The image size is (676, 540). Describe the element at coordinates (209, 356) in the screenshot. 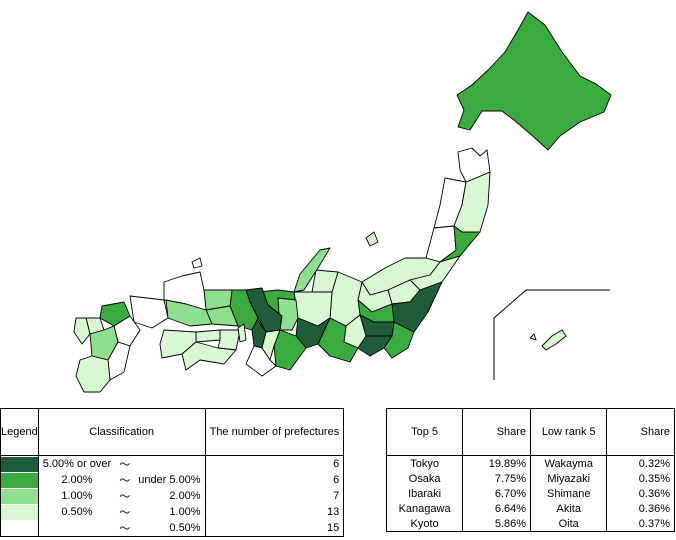

I see `pref-kochi` at that location.